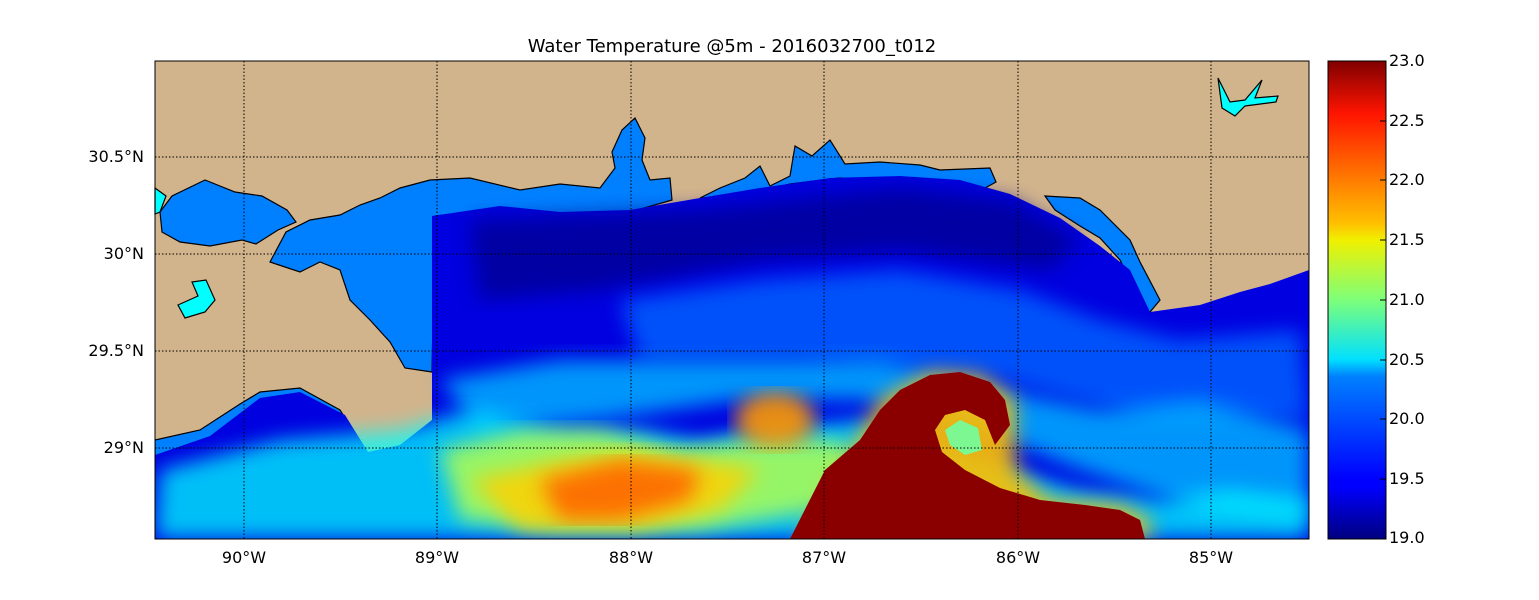 Image resolution: width=1539 pixels, height=600 pixels. I want to click on y-tick-label: 29°N, so click(123, 447).